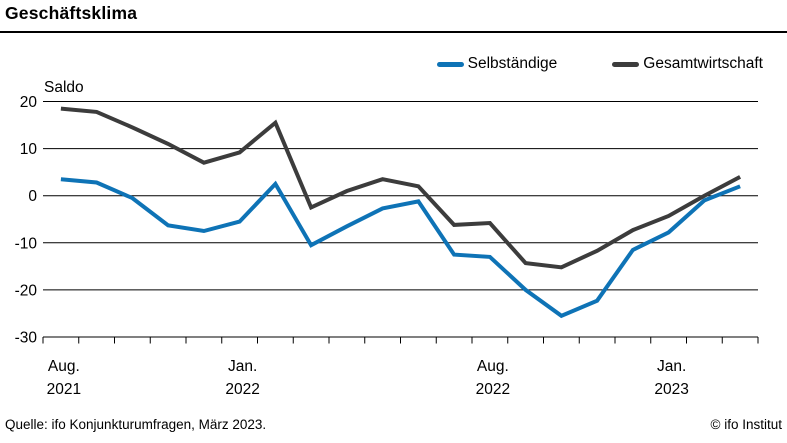  What do you see at coordinates (626, 64) in the screenshot?
I see `gesamtwirtschaft-line-swatch-icon` at bounding box center [626, 64].